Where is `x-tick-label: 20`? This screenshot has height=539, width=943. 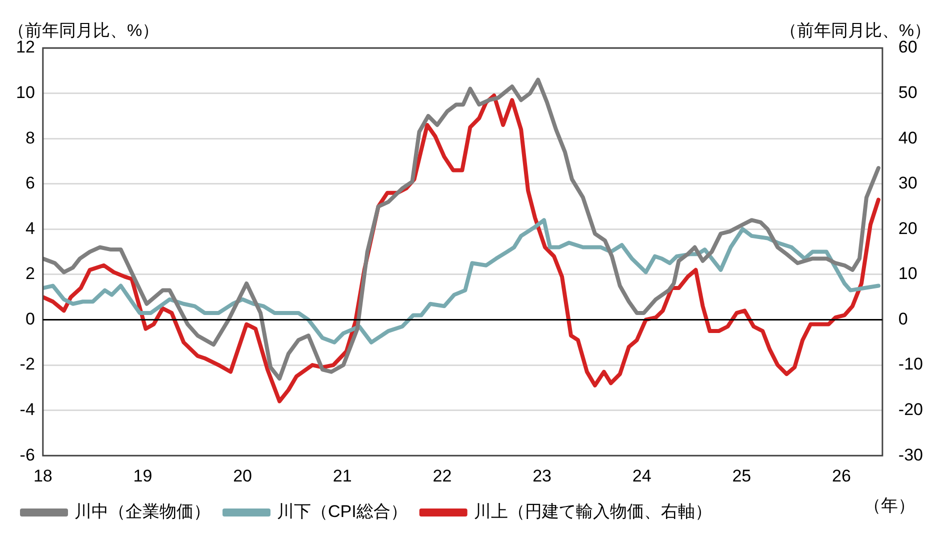 x-tick-label: 20 is located at coordinates (242, 476).